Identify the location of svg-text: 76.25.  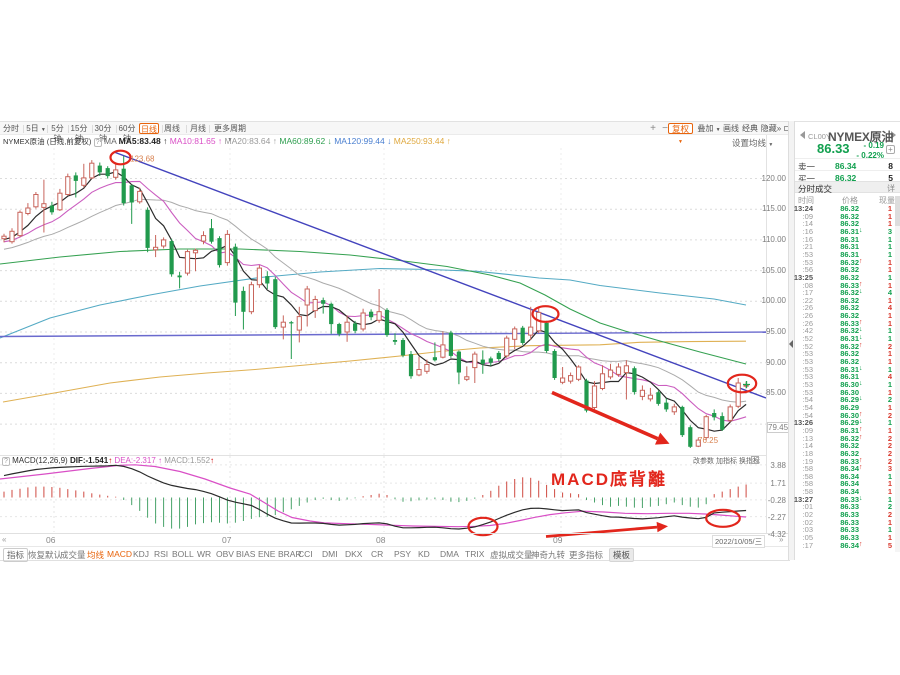
(708, 440).